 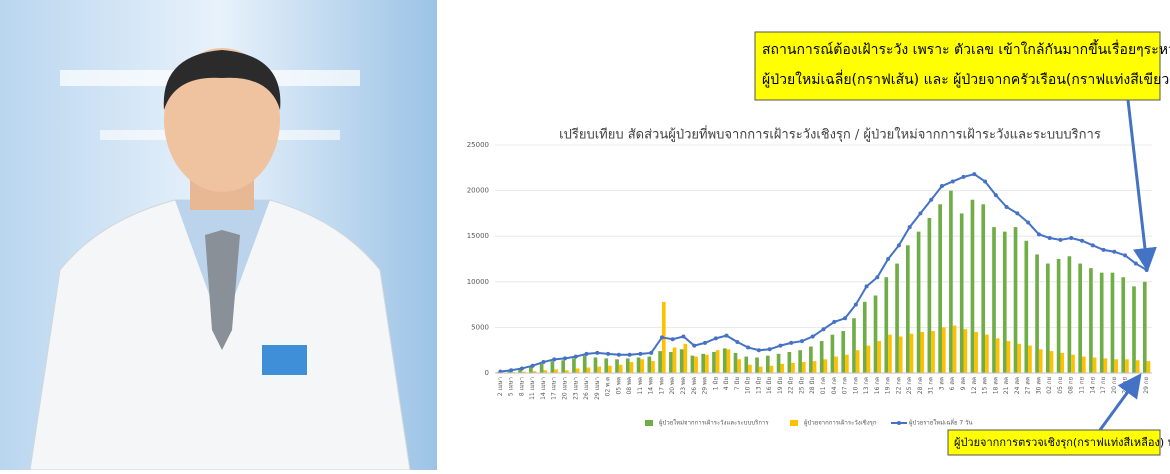 I want to click on x-tick-label: 11 เมษา, so click(x=532, y=388).